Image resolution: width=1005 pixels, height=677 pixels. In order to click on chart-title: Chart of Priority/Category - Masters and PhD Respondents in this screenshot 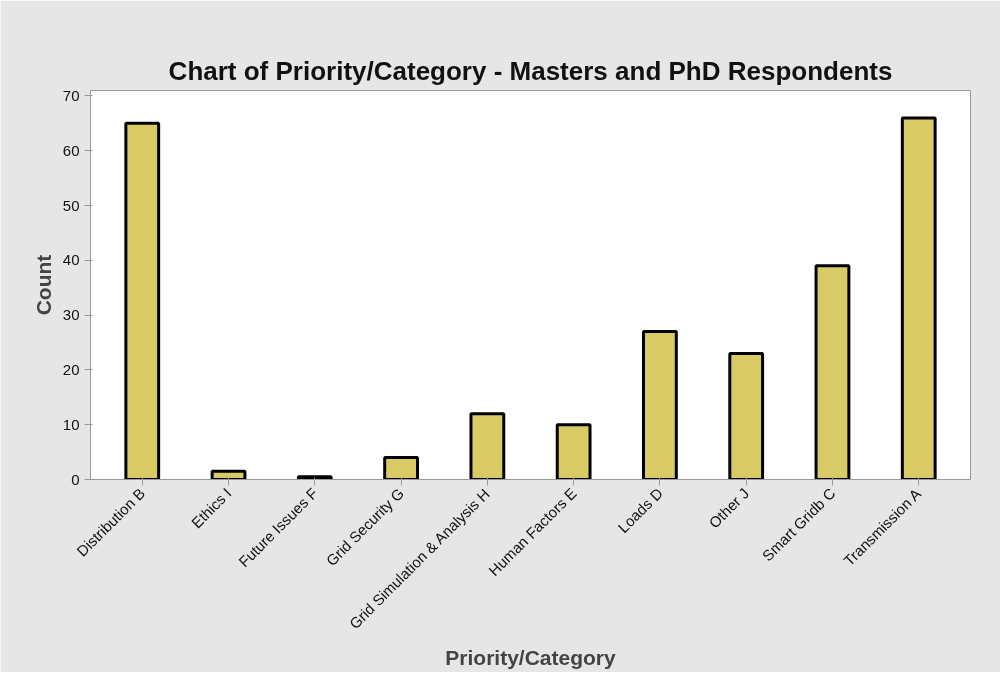, I will do `click(530, 70)`.